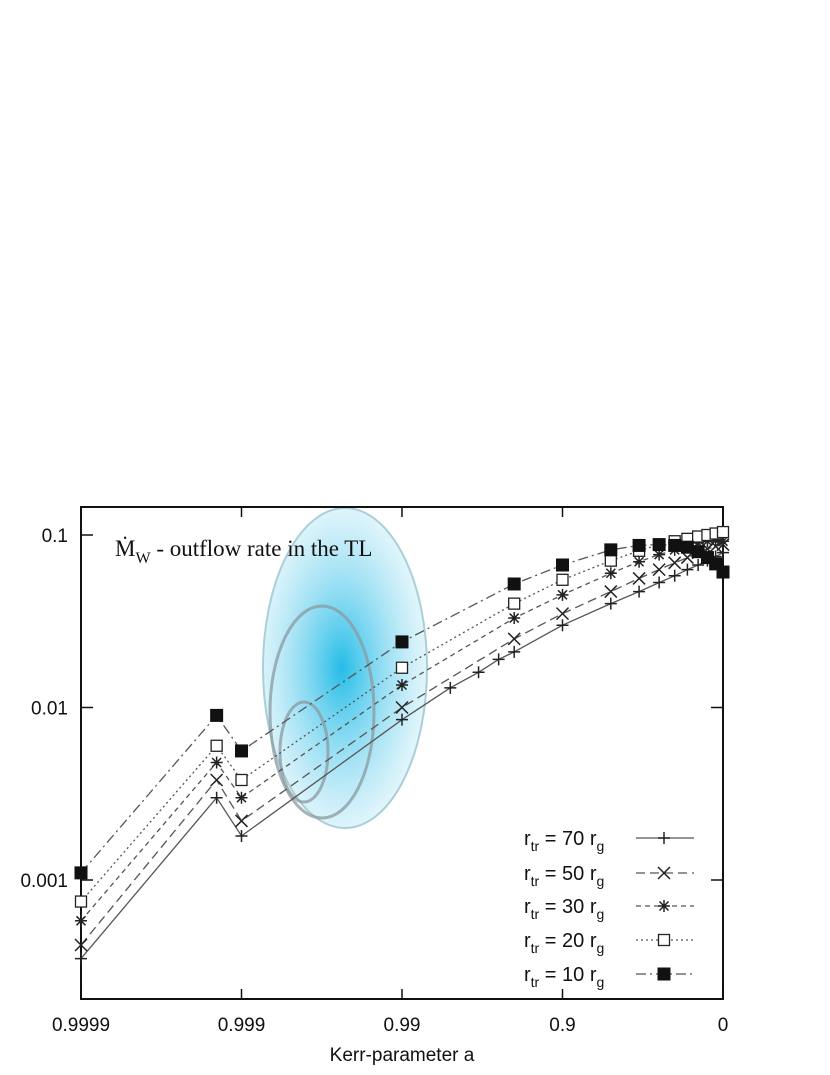 Image resolution: width=830 pixels, height=1075 pixels. Describe the element at coordinates (609, 977) in the screenshot. I see `legend-item-10: rtr = 10 rg` at that location.